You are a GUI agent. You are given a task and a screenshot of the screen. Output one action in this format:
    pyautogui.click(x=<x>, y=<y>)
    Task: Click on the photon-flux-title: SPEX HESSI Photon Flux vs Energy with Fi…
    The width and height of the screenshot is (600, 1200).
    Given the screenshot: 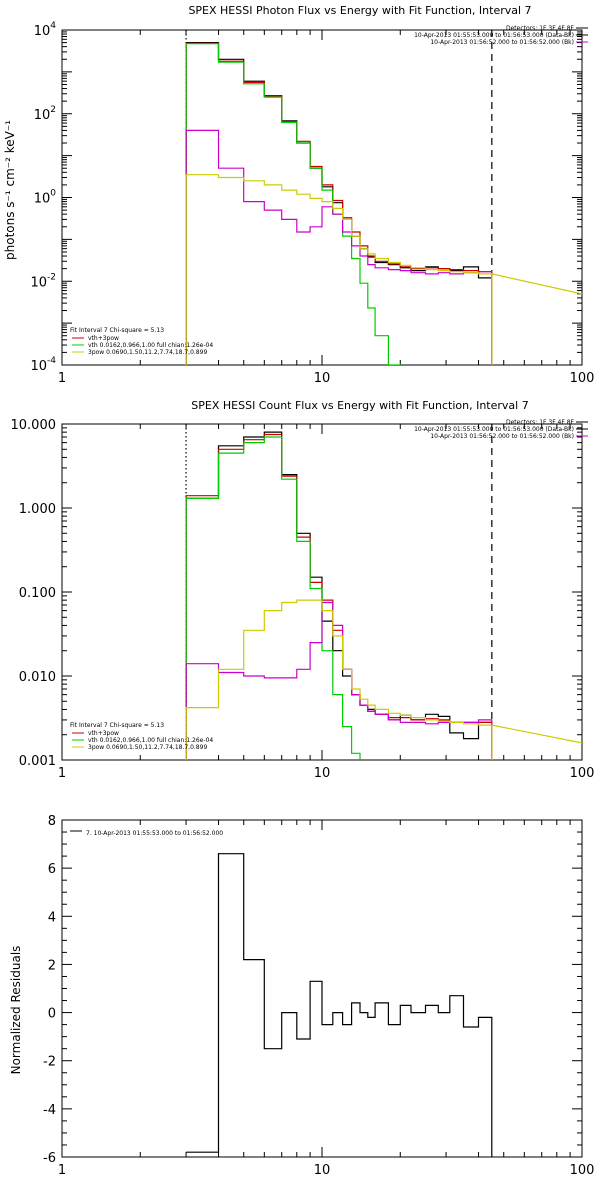 What is the action you would take?
    pyautogui.click(x=359, y=10)
    